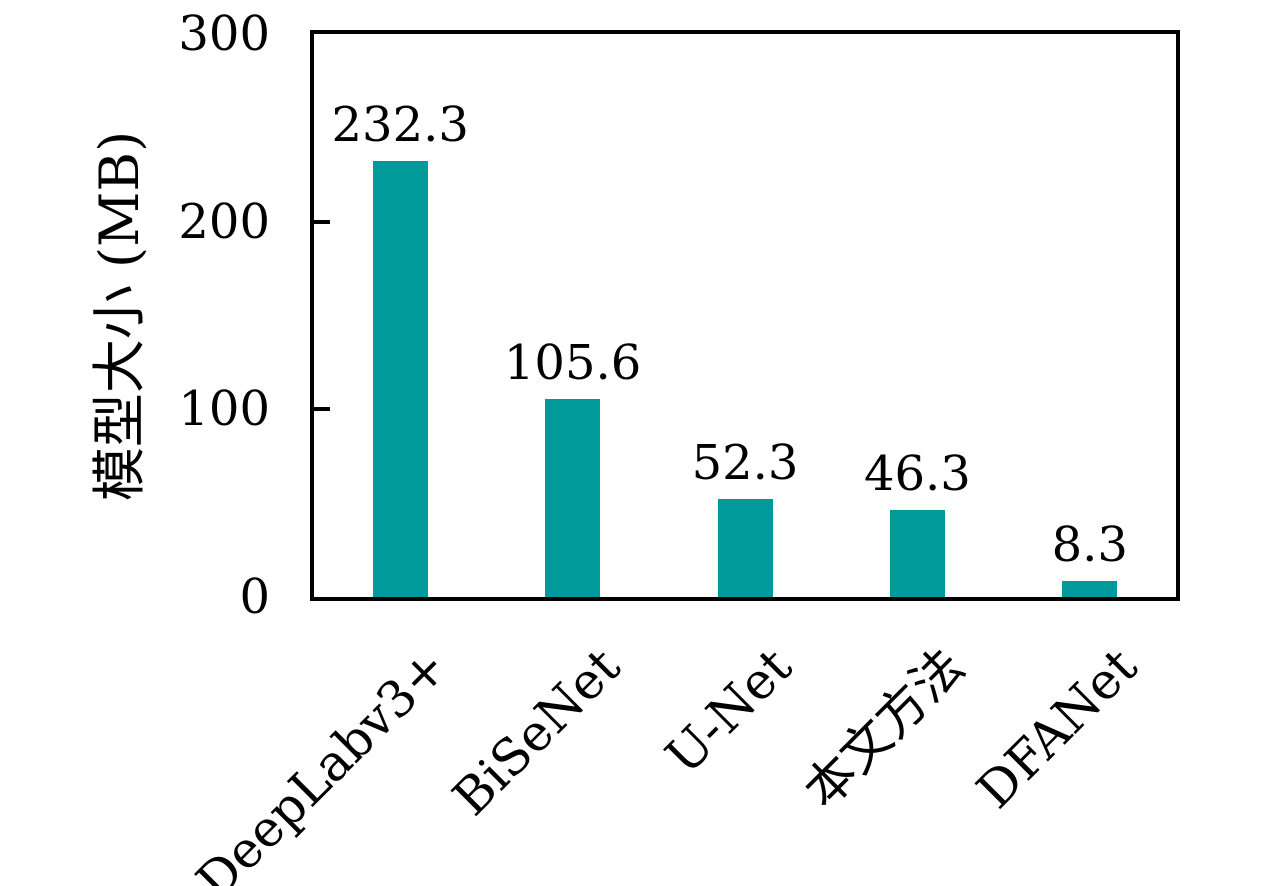 The height and width of the screenshot is (886, 1280). What do you see at coordinates (745, 462) in the screenshot?
I see `bar-value-label: 52.3` at bounding box center [745, 462].